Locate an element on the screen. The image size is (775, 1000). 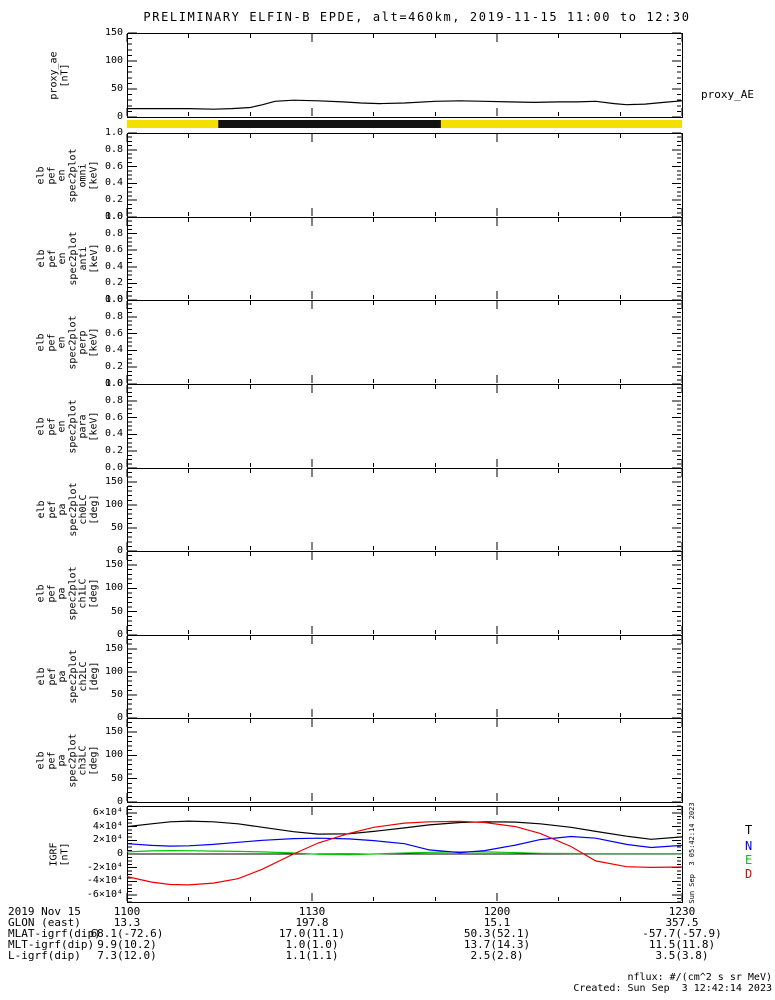
table-cell: 1.1(1.1) is located at coordinates (312, 955).